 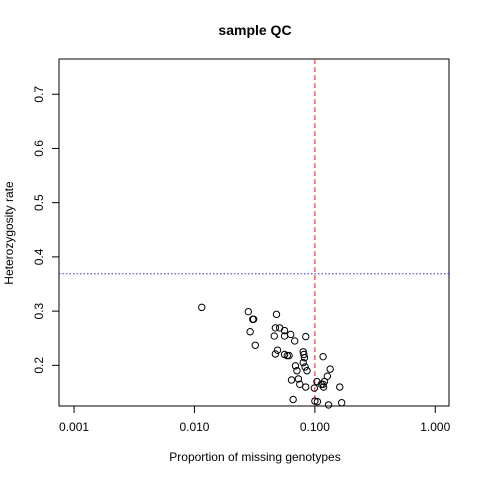 What do you see at coordinates (9, 233) in the screenshot?
I see `y-axis-label: Heterozygosity rate` at bounding box center [9, 233].